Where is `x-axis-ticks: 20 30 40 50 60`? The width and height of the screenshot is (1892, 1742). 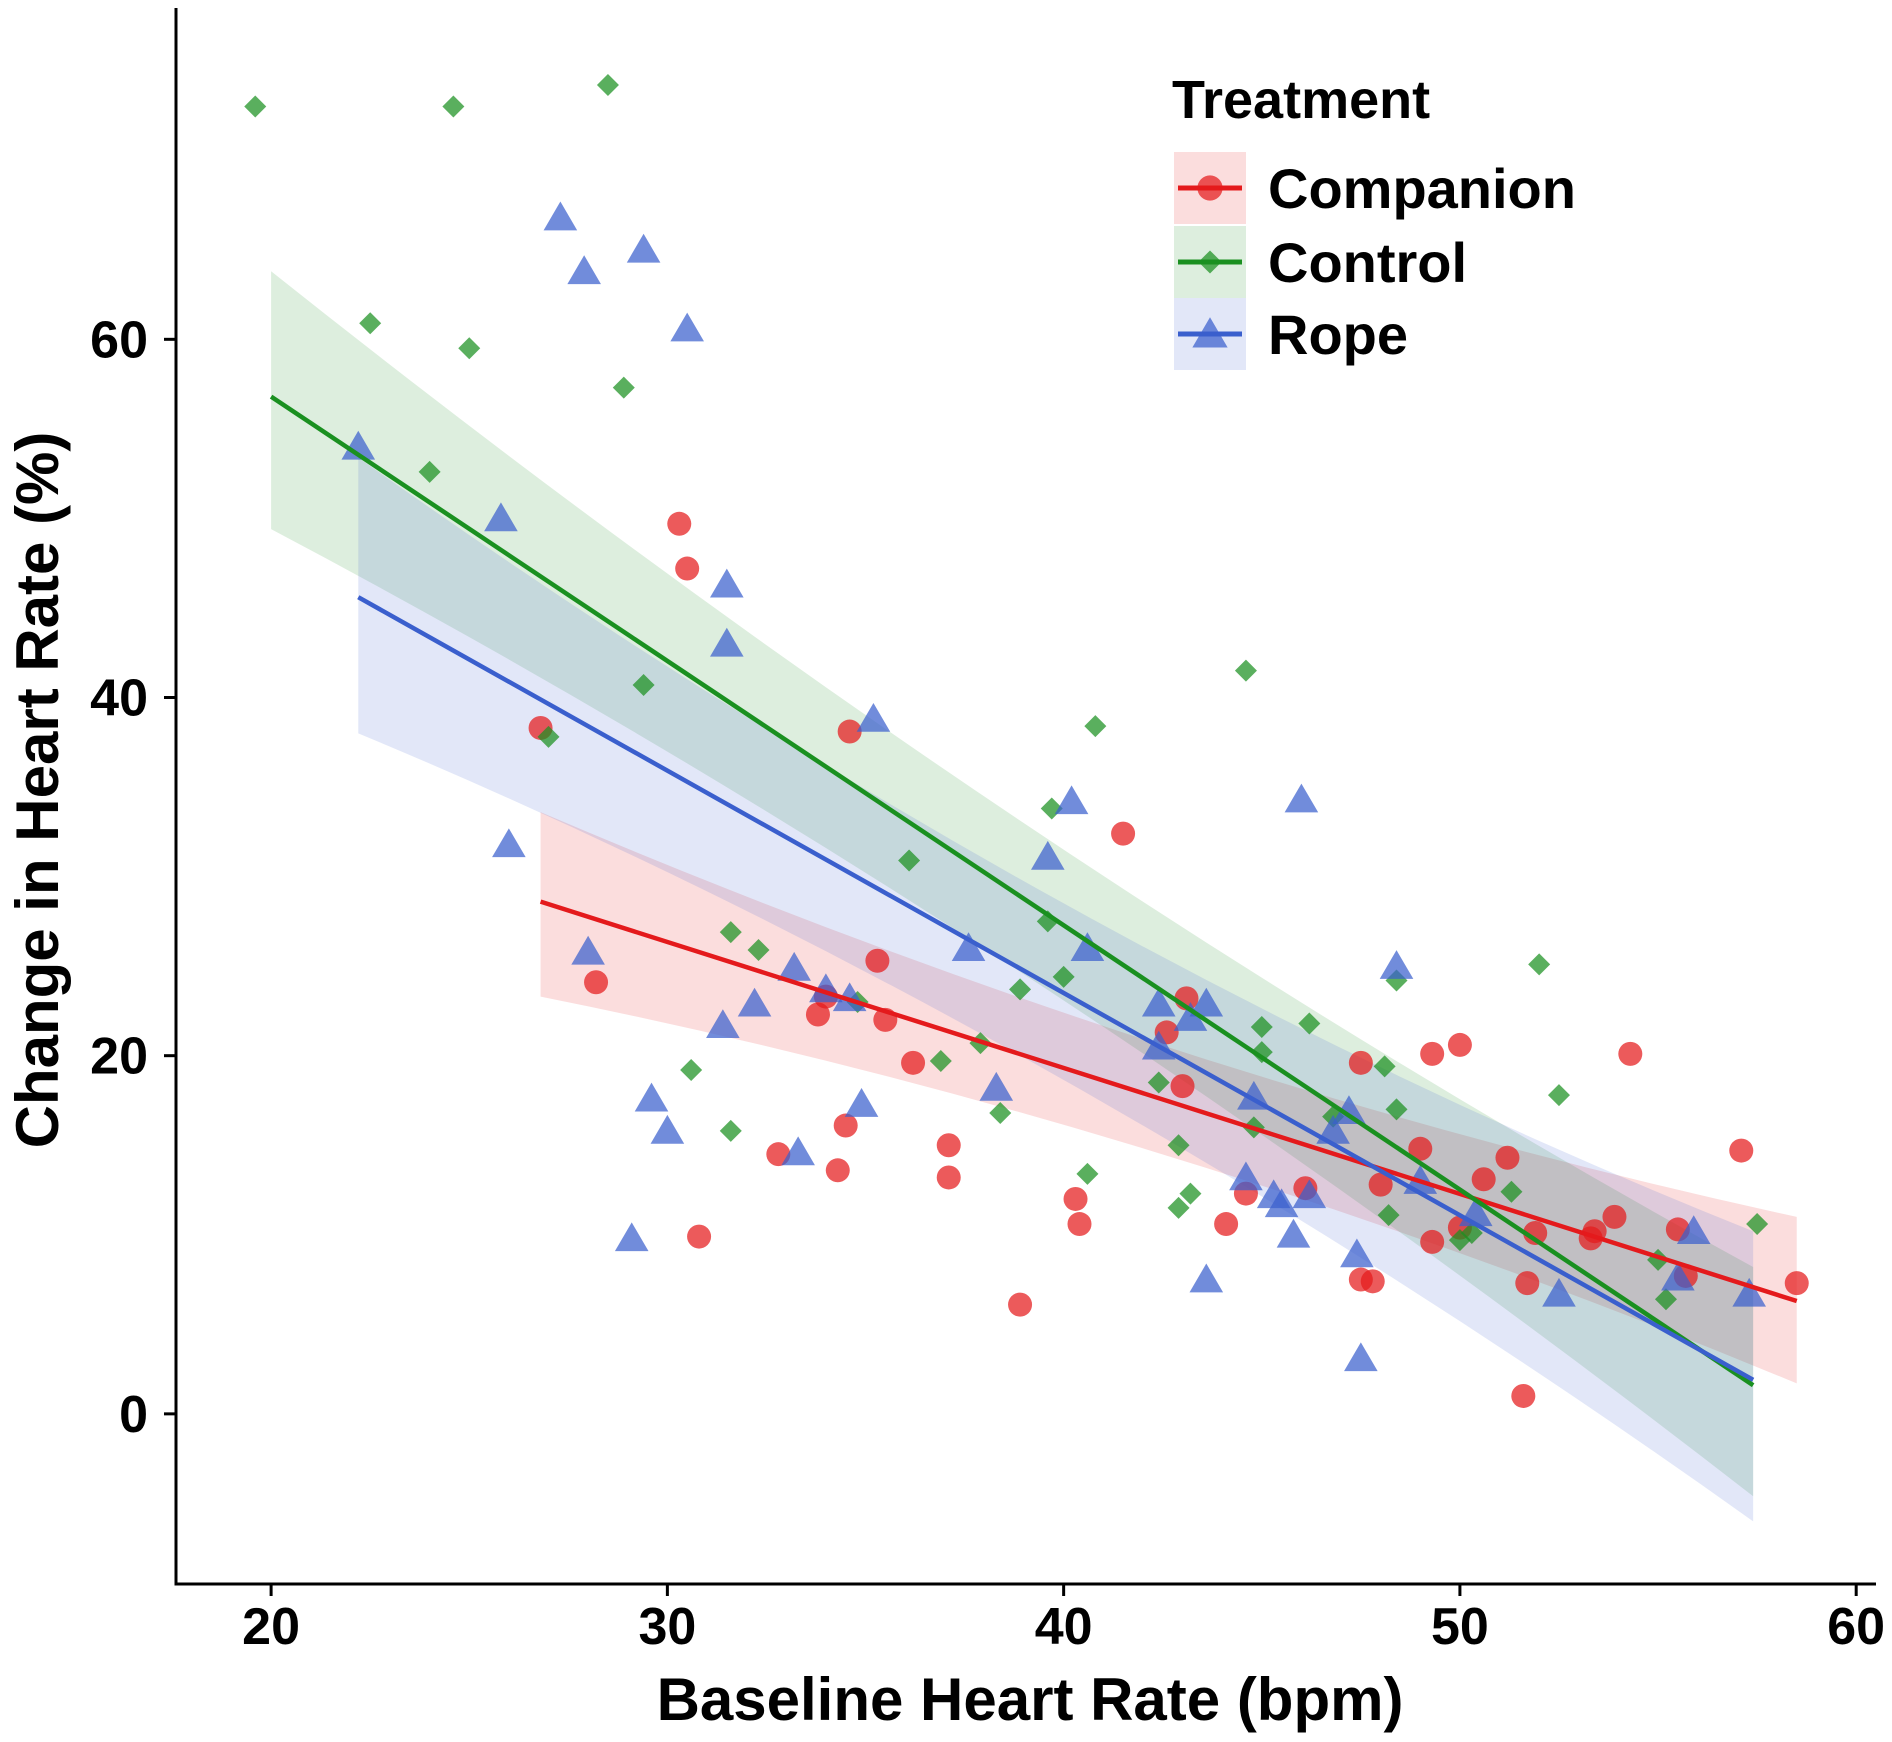
x-axis-ticks: 20 30 40 50 60 is located at coordinates (1063, 1620).